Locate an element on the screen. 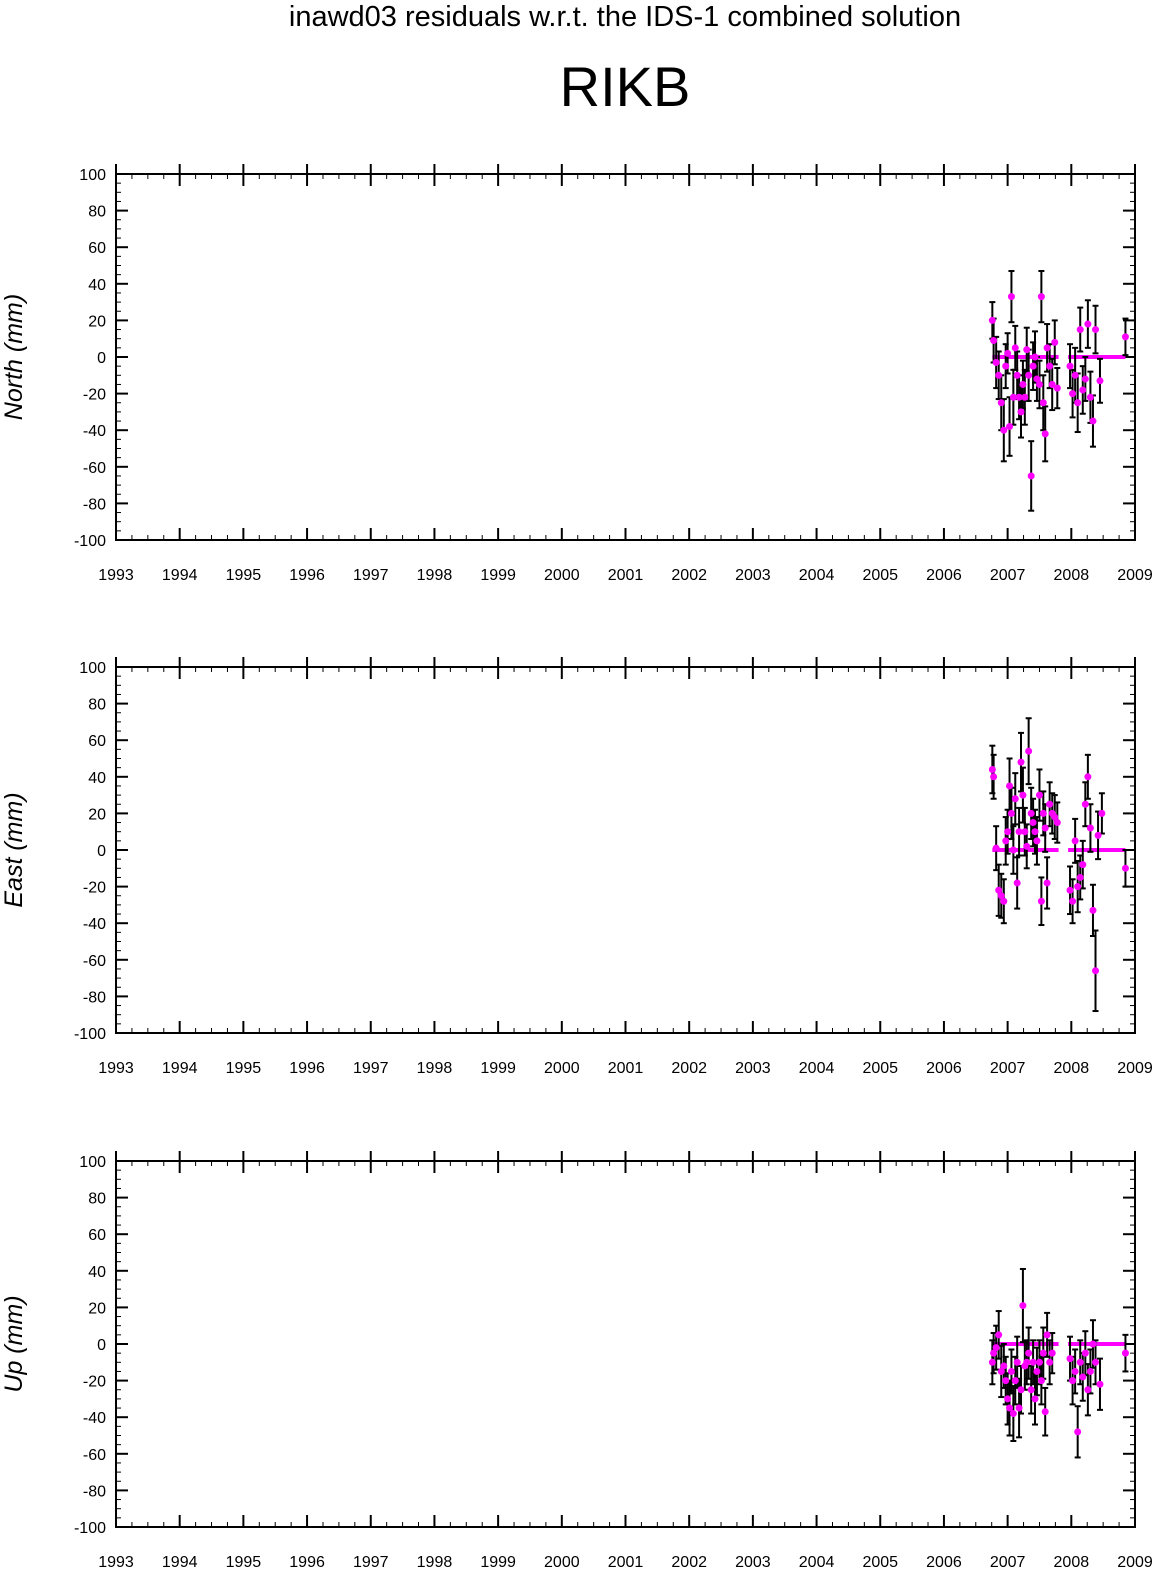  y-axis-label: East (mm) is located at coordinates (14, 849).